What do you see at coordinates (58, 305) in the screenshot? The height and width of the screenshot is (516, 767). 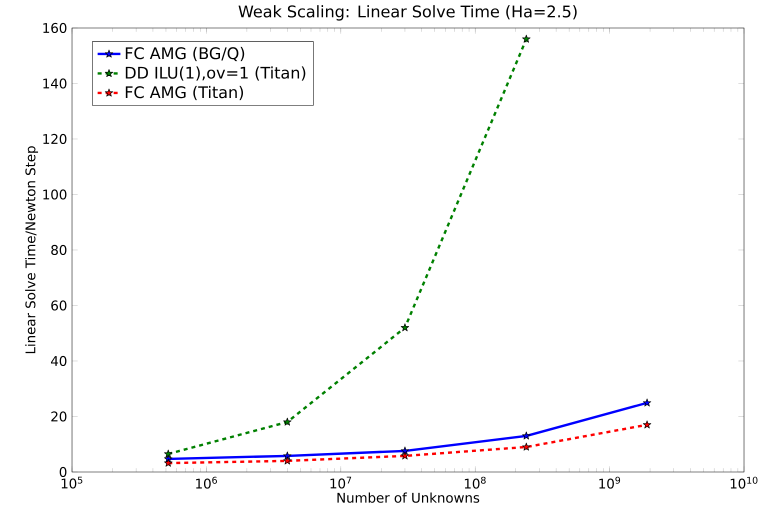 I see `y-tick-label: 60` at bounding box center [58, 305].